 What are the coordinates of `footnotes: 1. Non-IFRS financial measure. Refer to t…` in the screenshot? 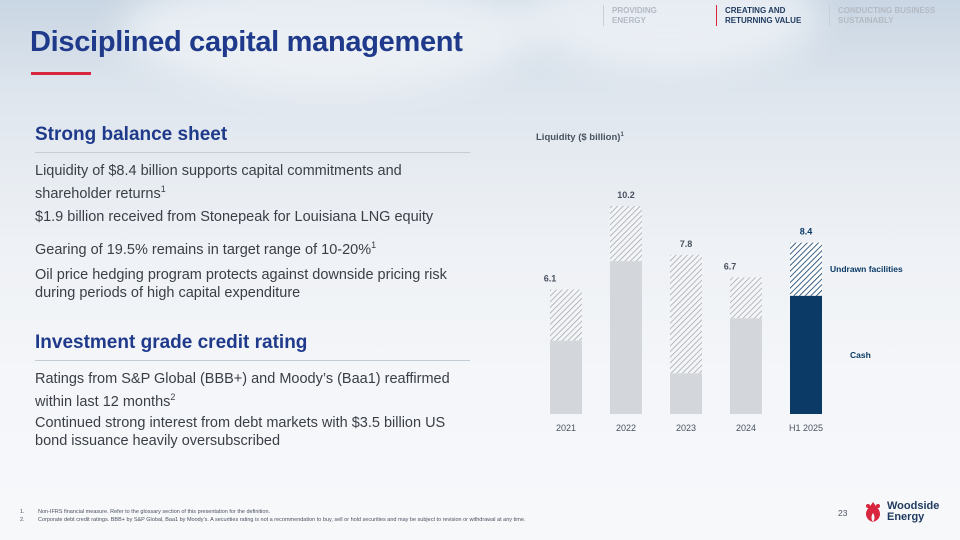 It's located at (272, 516).